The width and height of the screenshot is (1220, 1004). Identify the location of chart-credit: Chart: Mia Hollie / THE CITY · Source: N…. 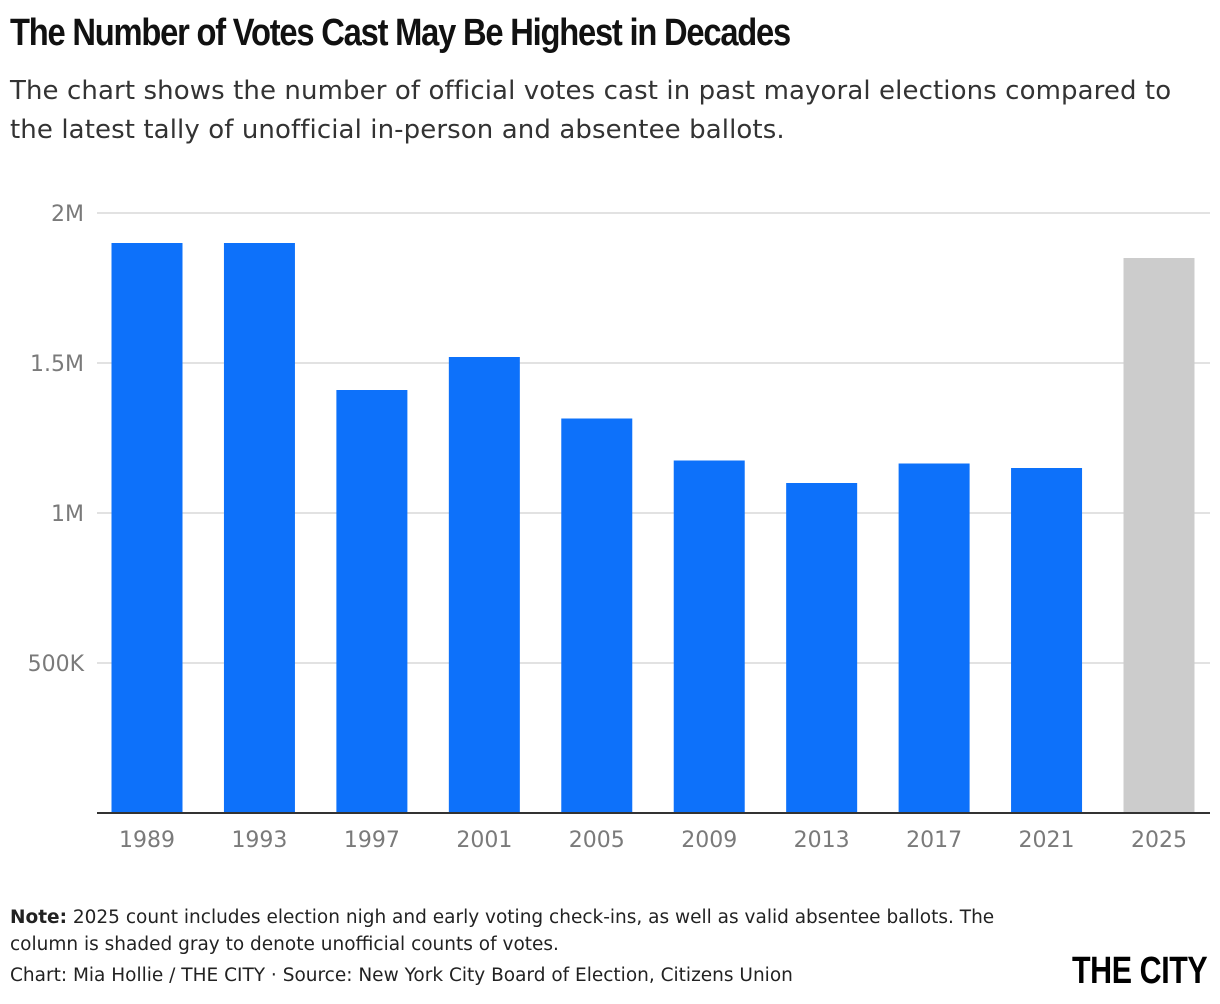
(401, 975).